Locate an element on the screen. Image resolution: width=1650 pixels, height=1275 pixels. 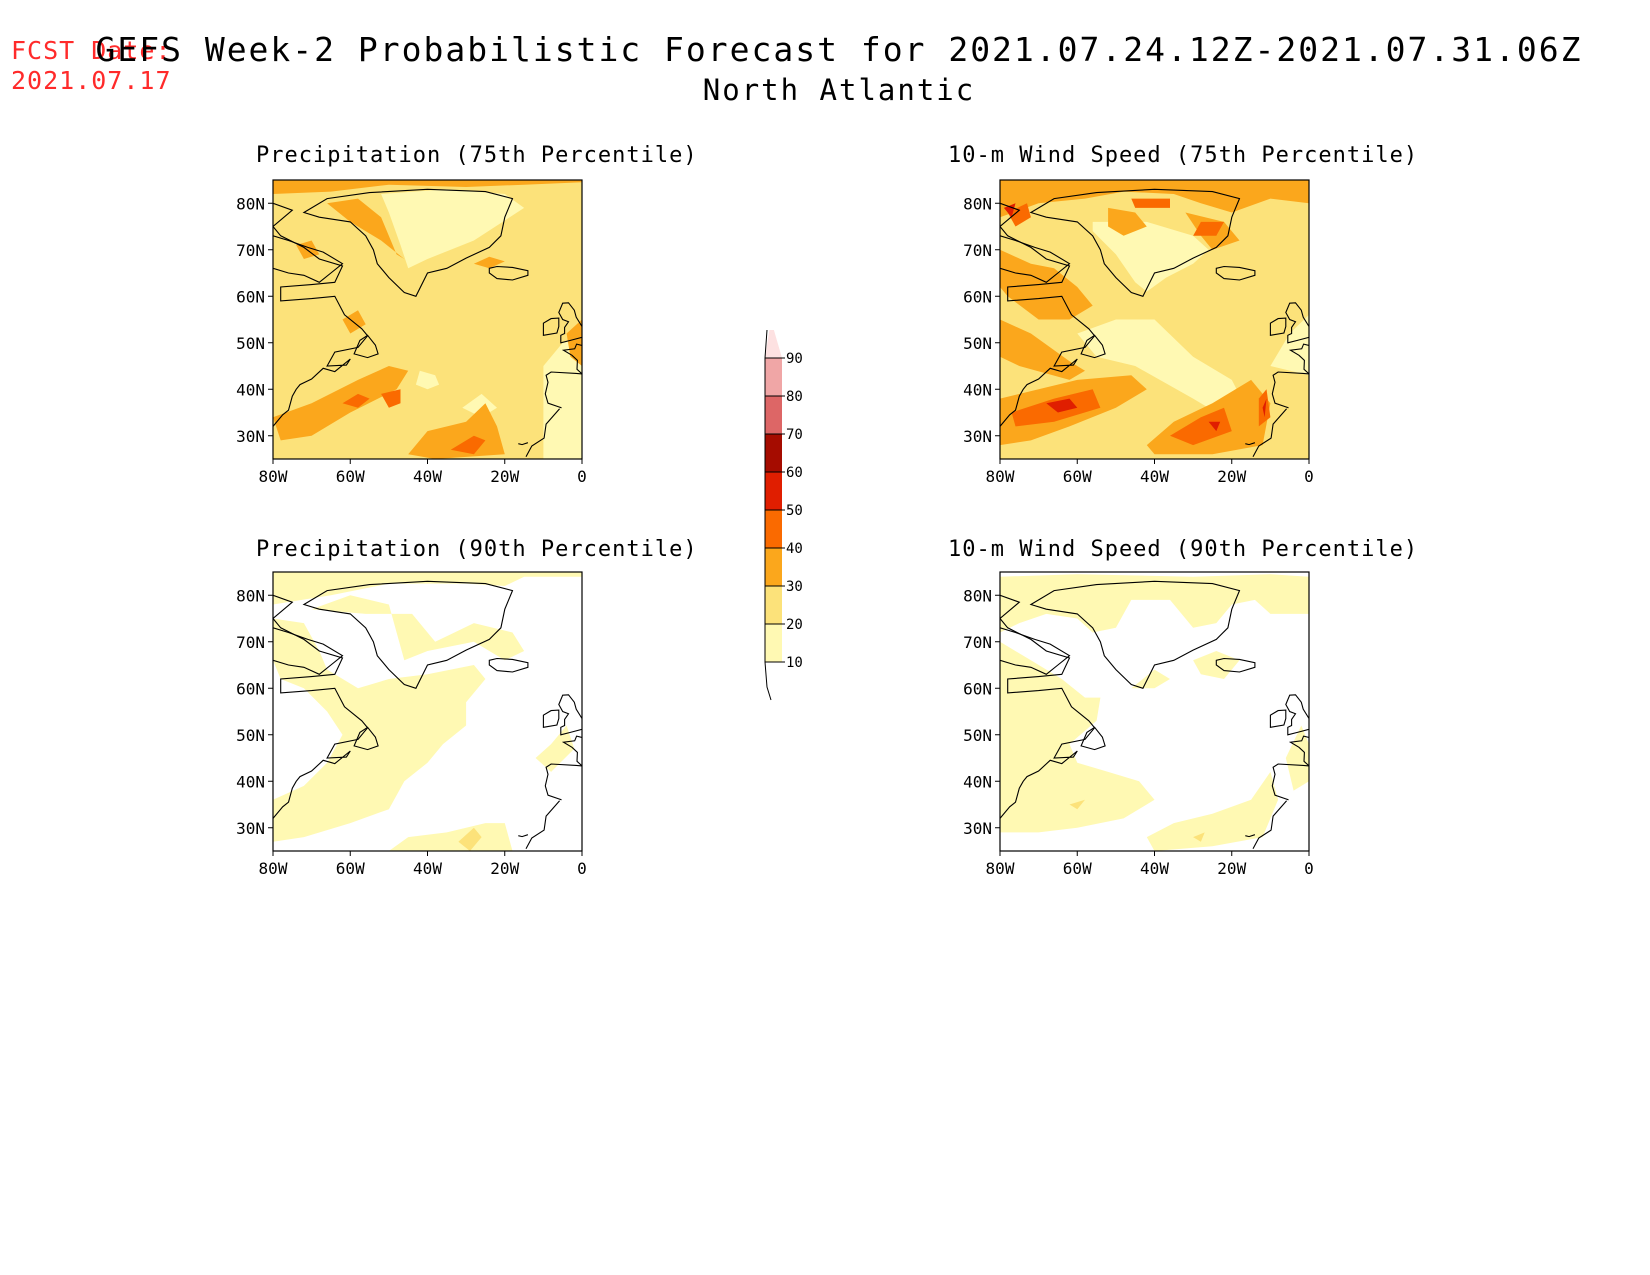
colorbar-legend: 10 20 30 40 50 60 70 80 90 is located at coordinates (783, 515).